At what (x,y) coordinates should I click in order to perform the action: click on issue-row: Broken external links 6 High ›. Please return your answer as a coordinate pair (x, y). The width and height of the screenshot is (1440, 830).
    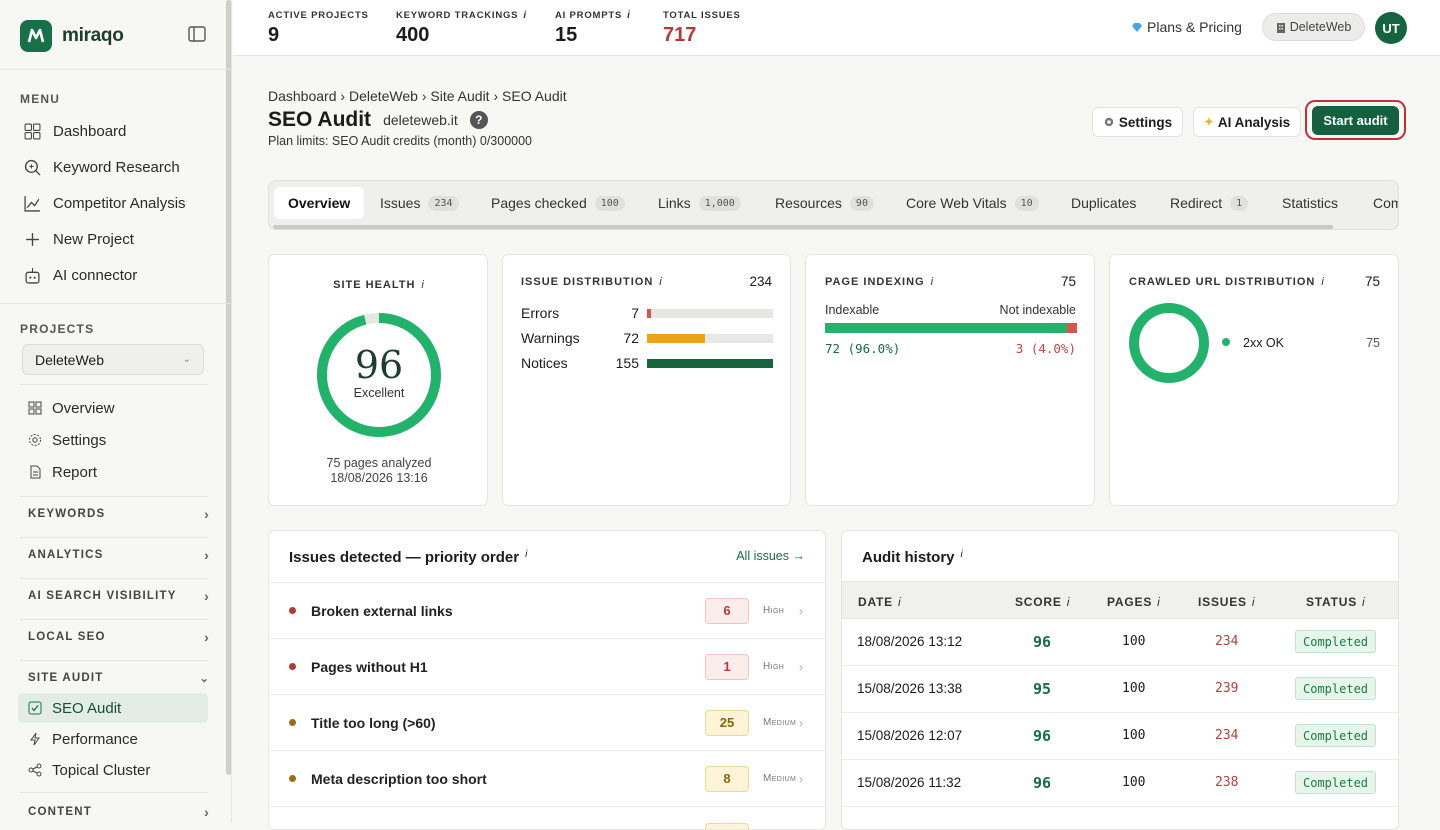
    Looking at the image, I should click on (547, 610).